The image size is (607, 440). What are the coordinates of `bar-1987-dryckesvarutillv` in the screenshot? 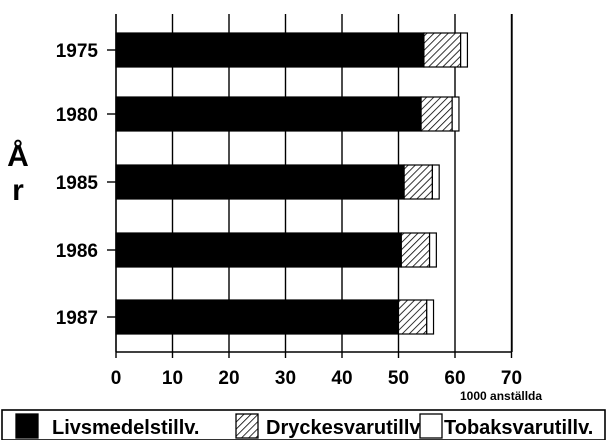 It's located at (412, 317).